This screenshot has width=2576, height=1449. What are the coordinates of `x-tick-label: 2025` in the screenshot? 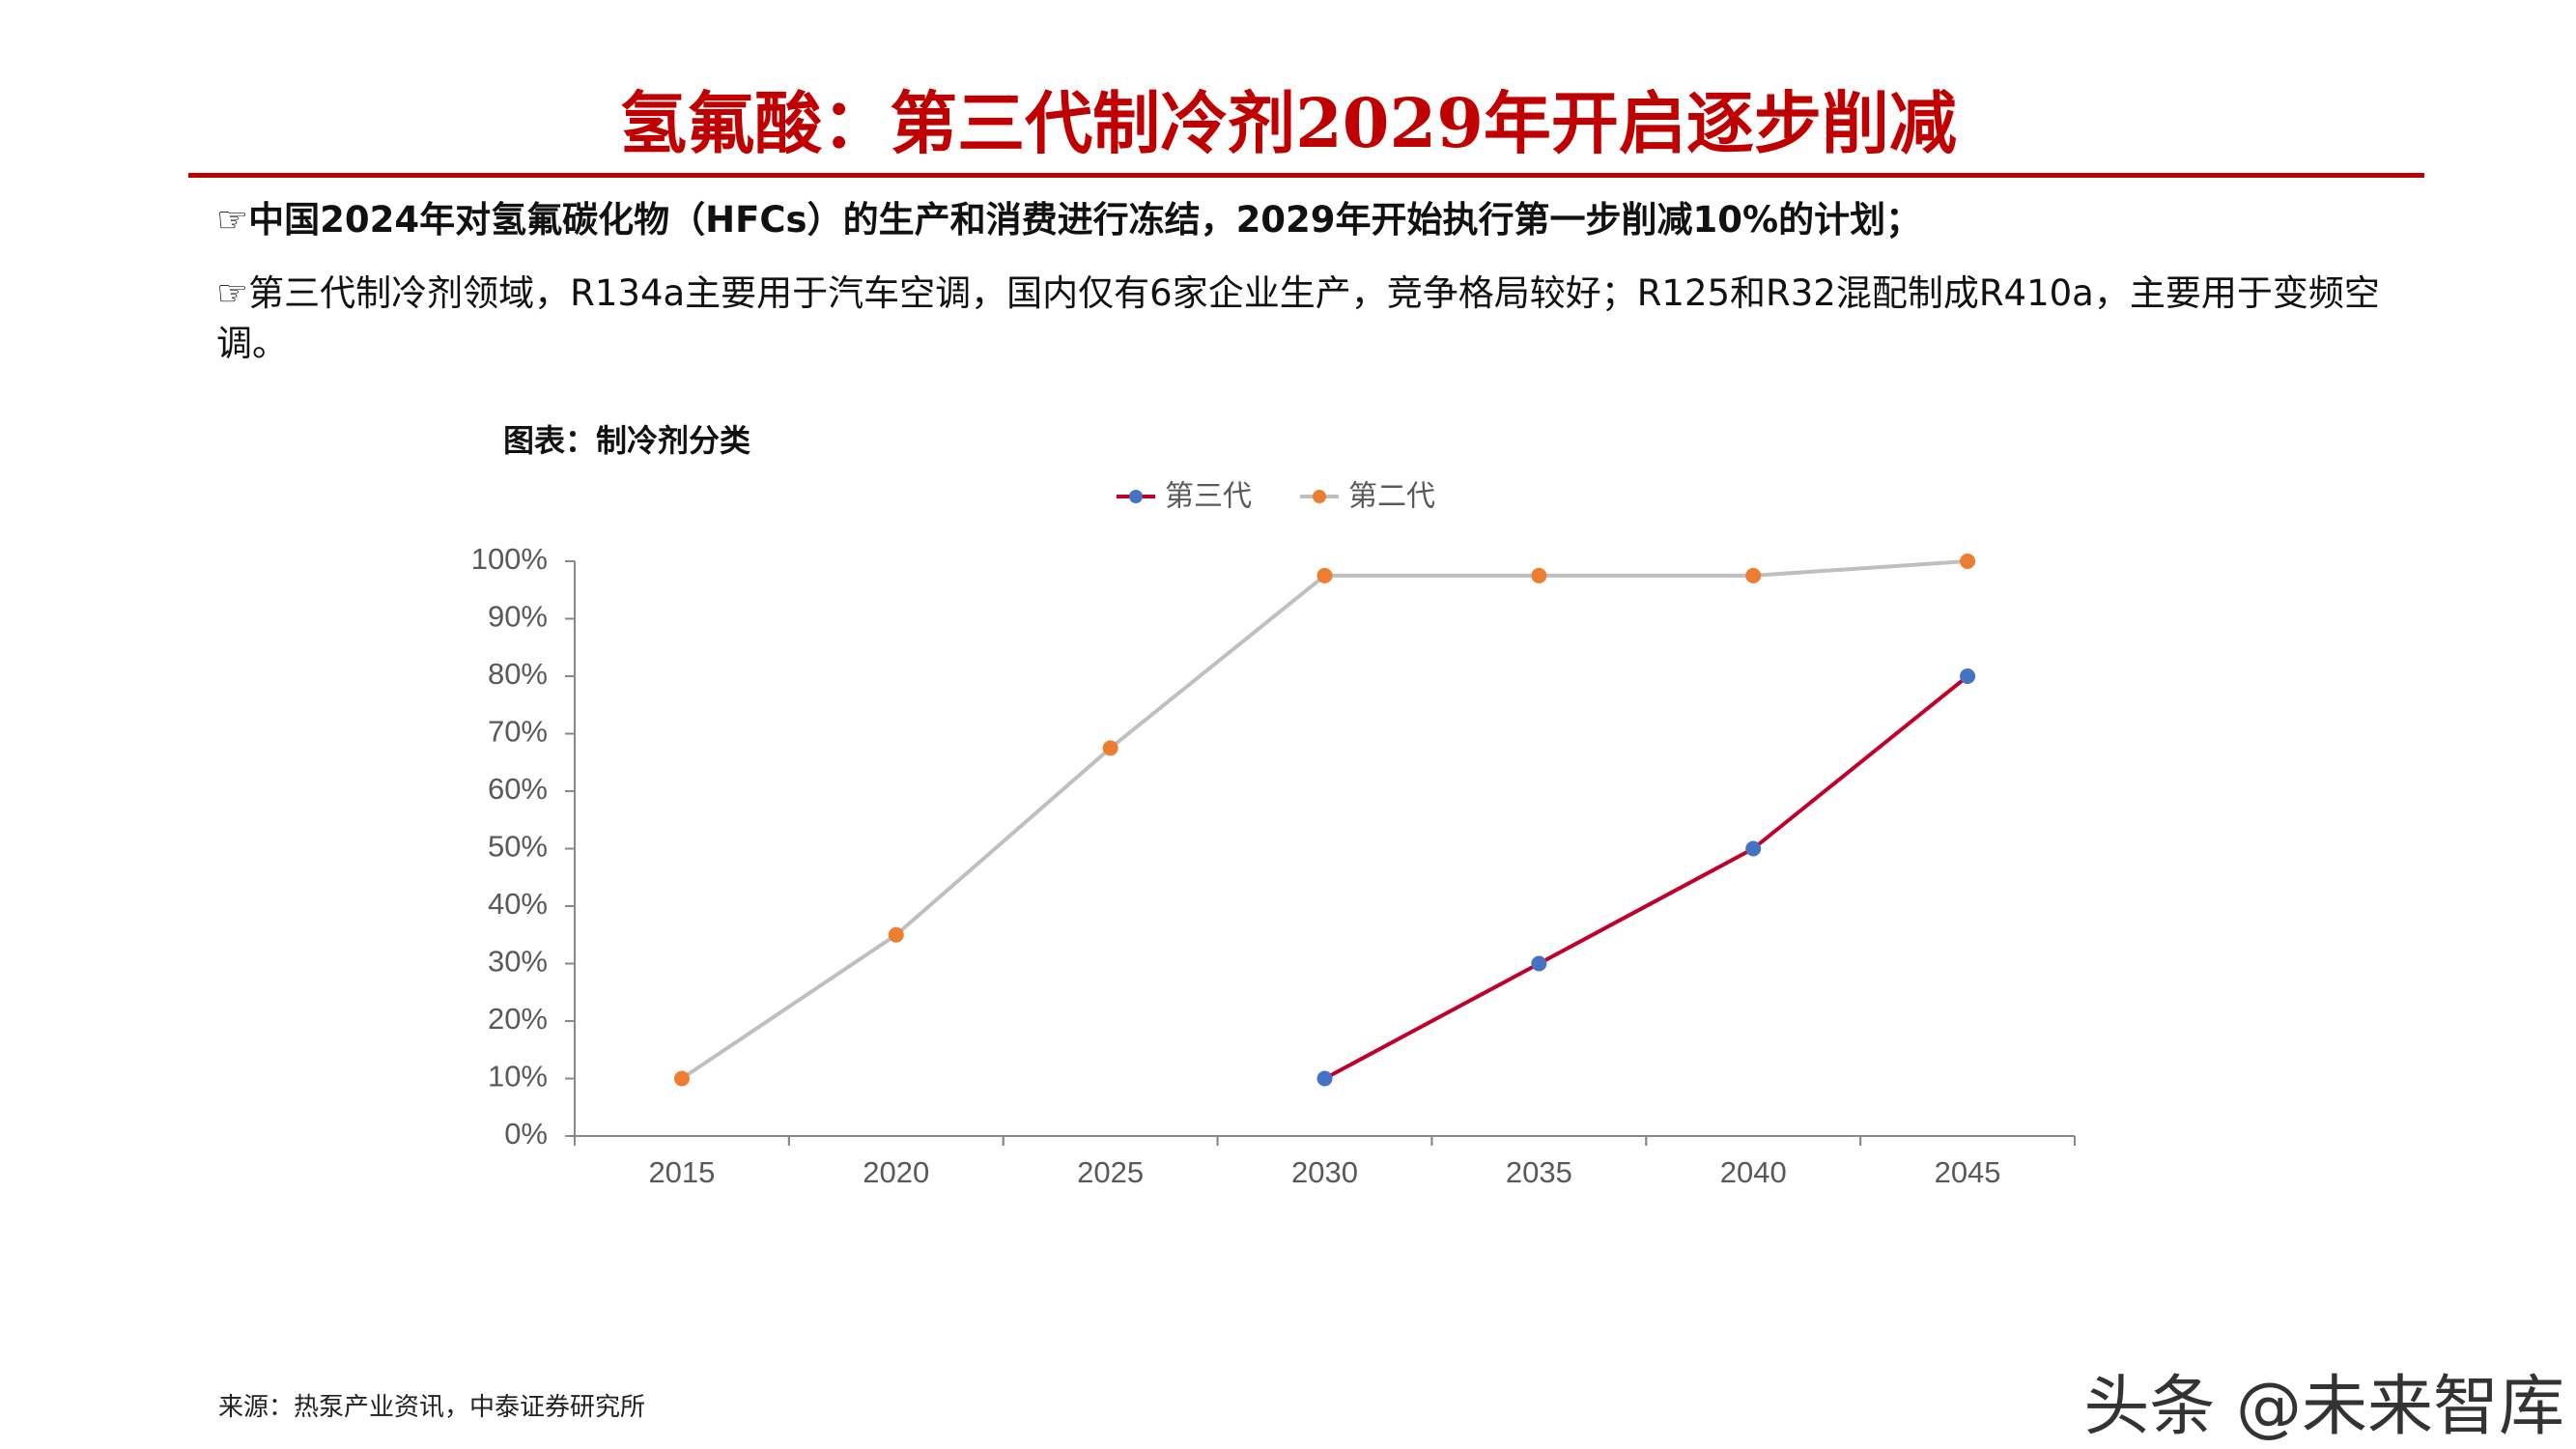 It's located at (1110, 1172).